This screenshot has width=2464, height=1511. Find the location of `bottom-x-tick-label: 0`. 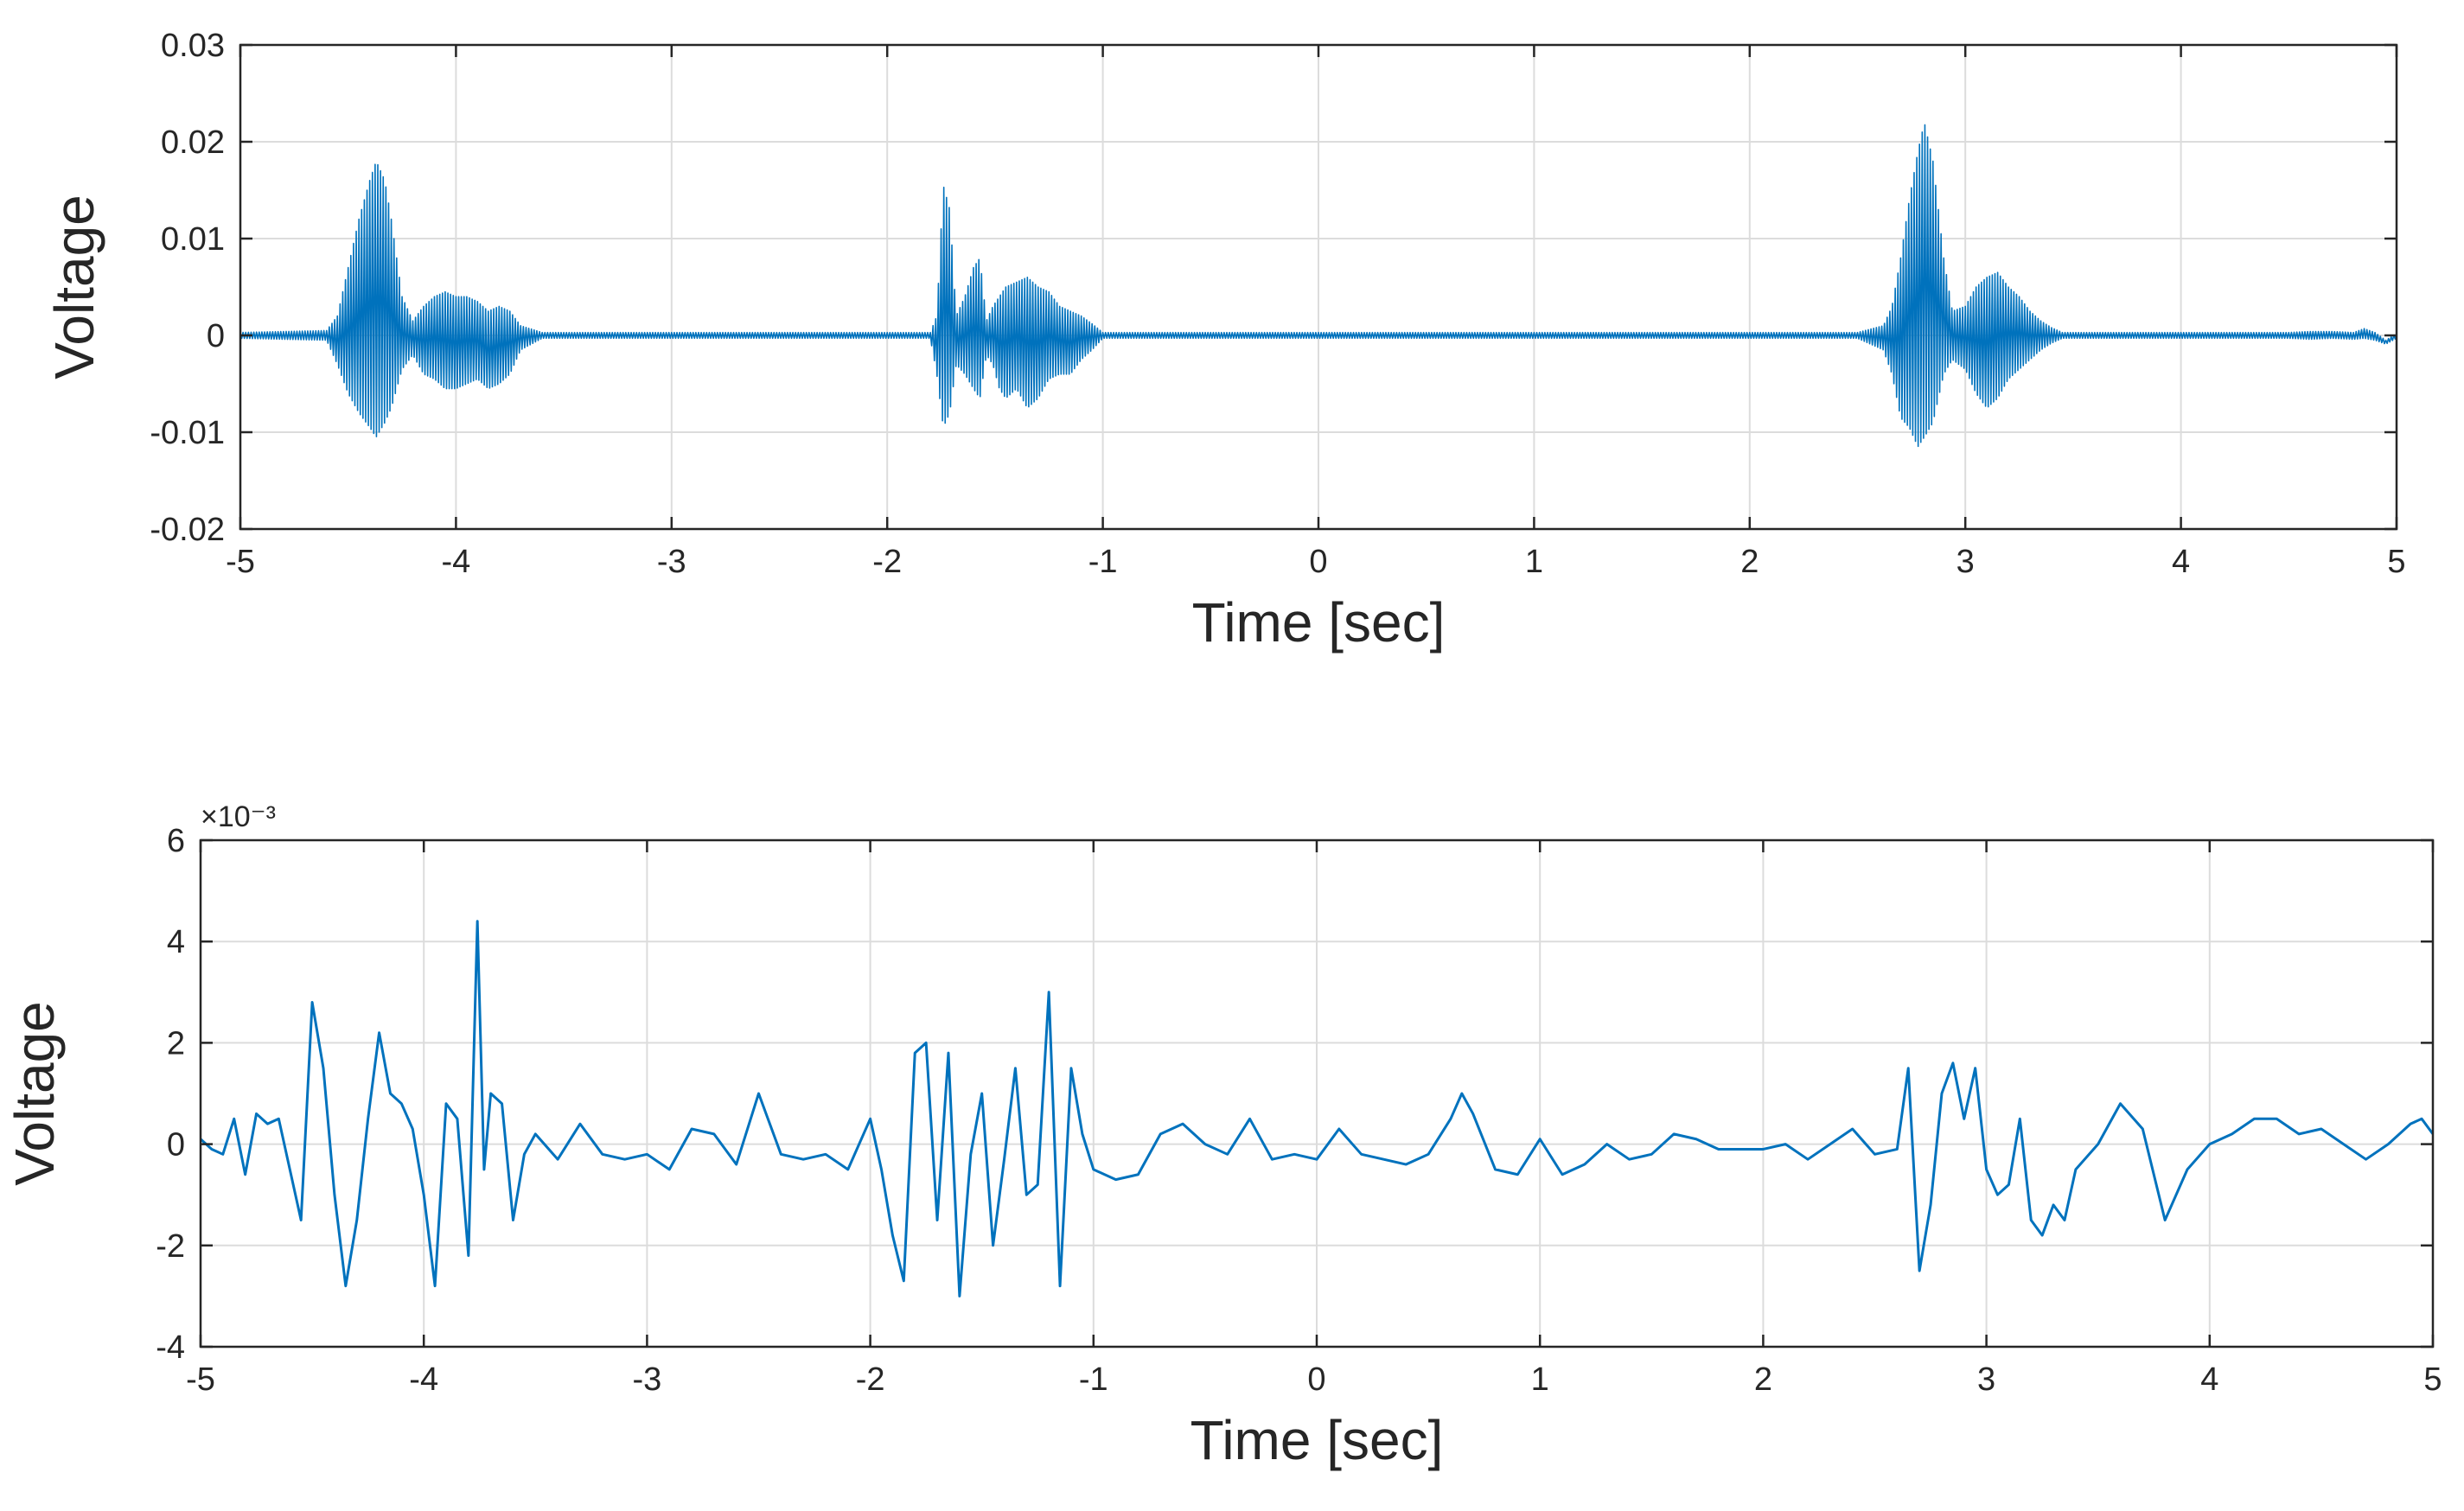

bottom-x-tick-label: 0 is located at coordinates (1316, 1379).